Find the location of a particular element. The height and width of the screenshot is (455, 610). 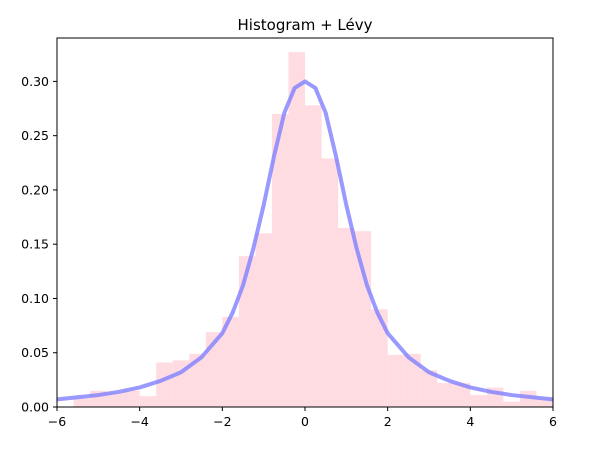

chart-title: Histogram + Lévy is located at coordinates (305, 25).